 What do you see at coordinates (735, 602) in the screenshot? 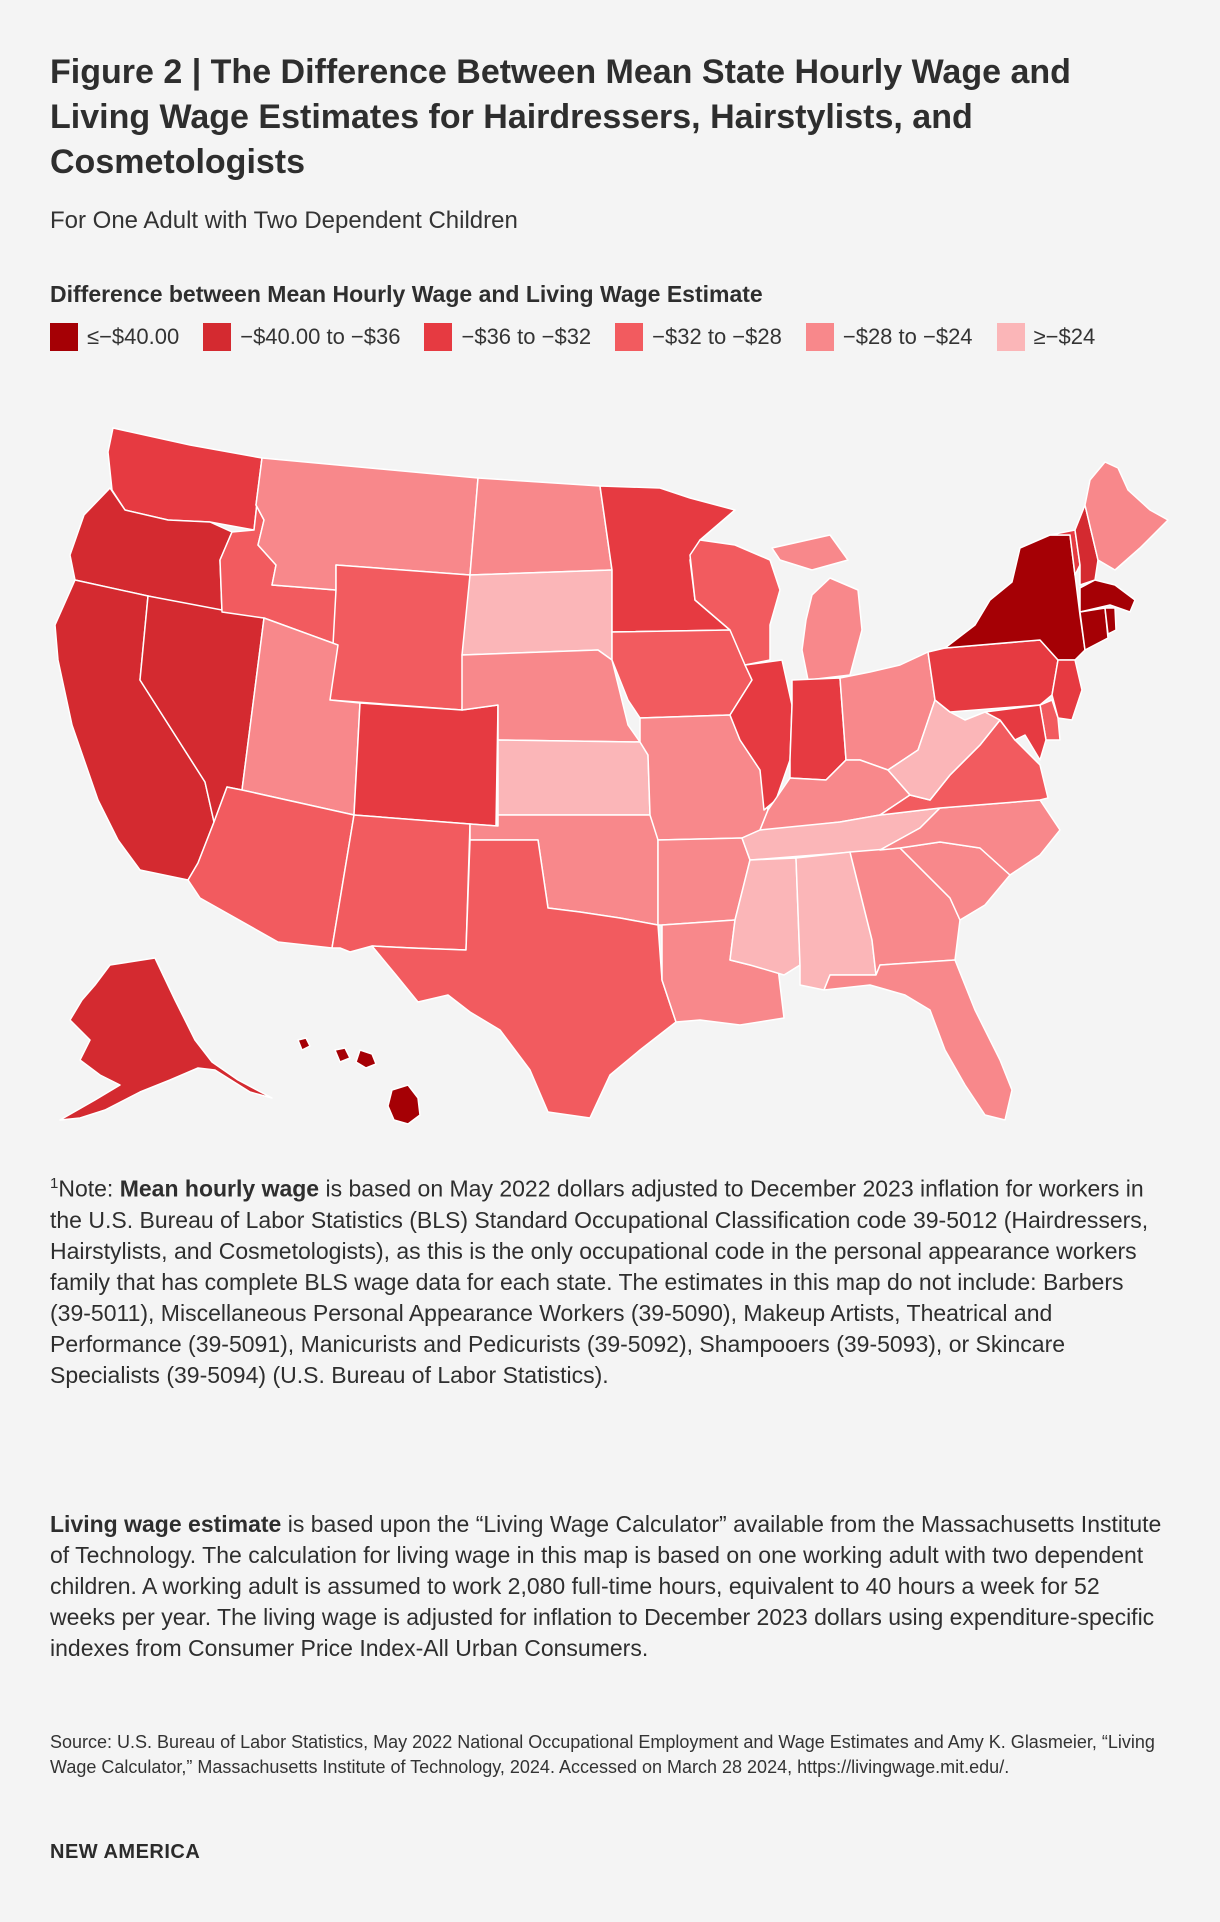
I see `state-wi` at bounding box center [735, 602].